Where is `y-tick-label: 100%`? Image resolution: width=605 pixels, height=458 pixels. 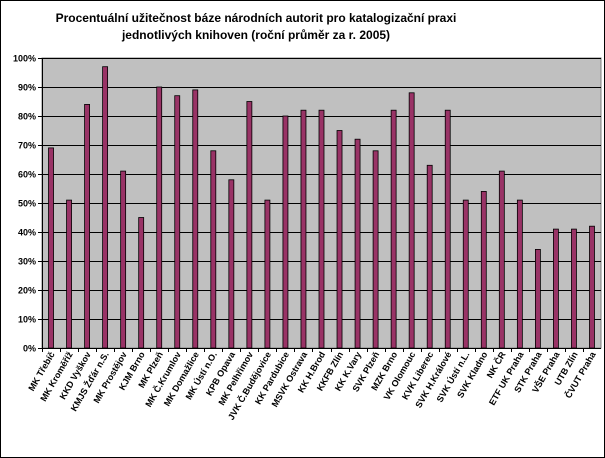 y-tick-label: 100% is located at coordinates (24, 59).